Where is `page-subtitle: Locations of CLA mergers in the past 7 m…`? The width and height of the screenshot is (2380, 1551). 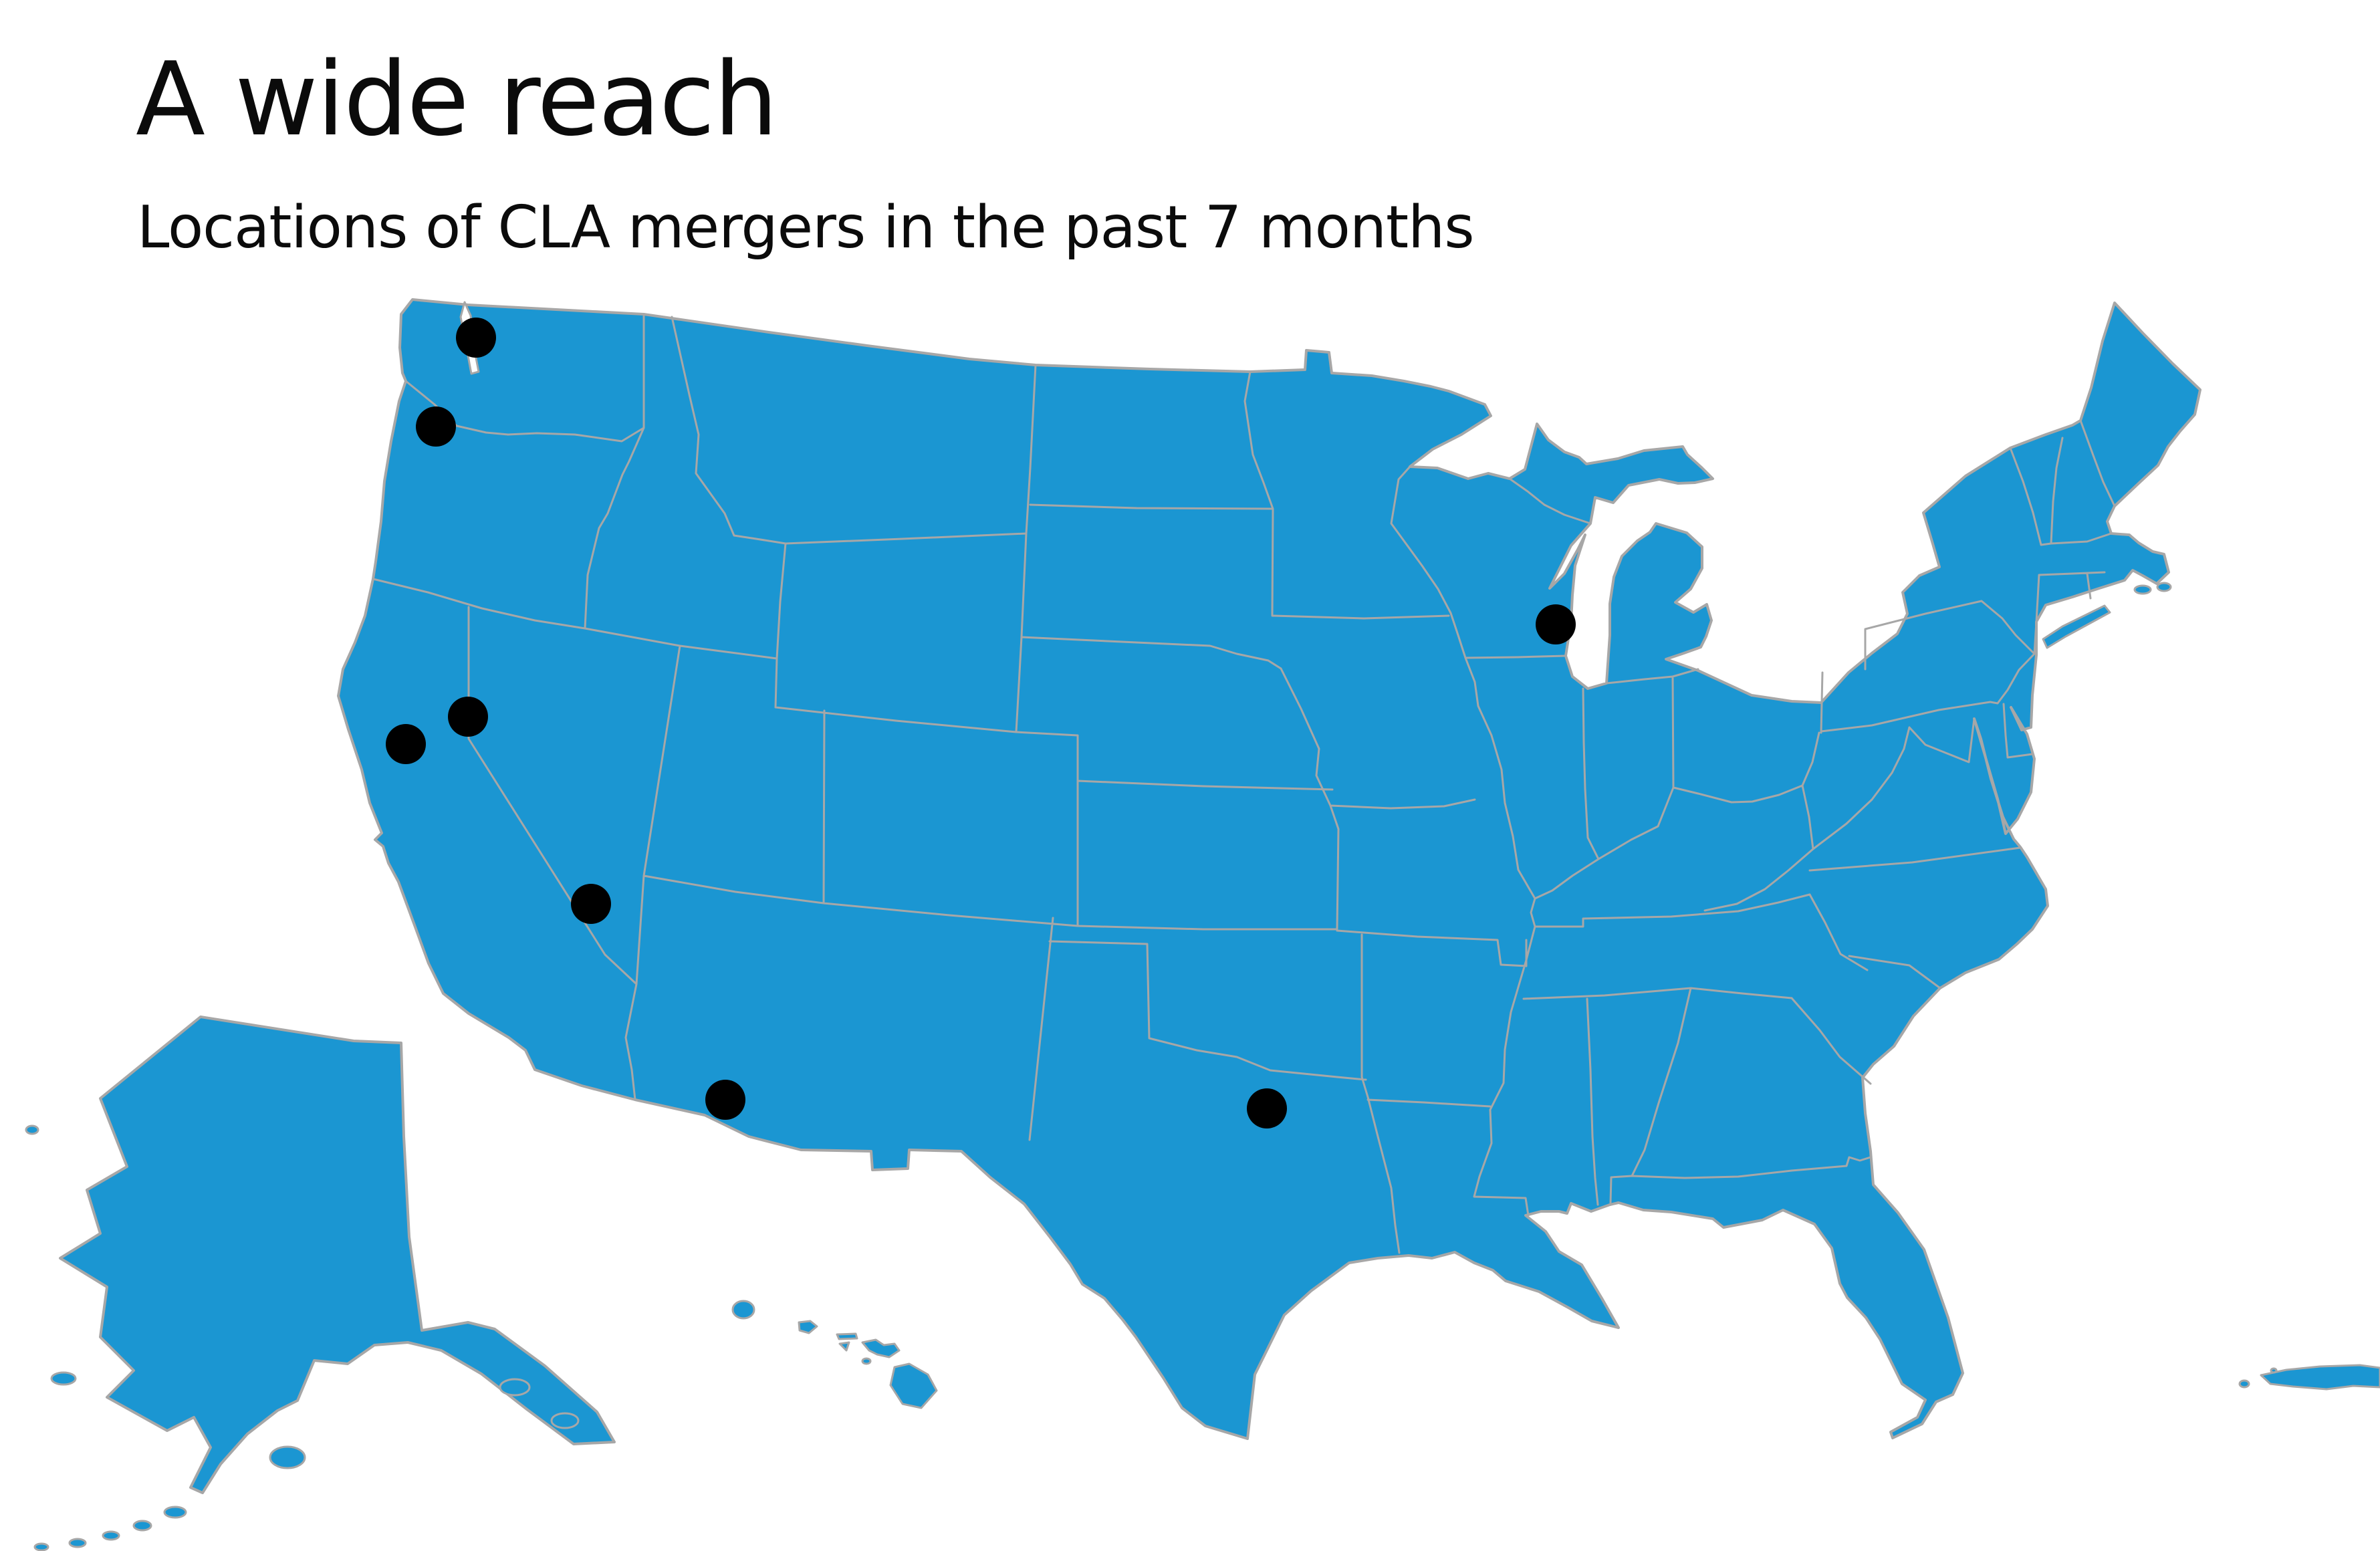
page-subtitle: Locations of CLA mergers in the past 7 m… is located at coordinates (806, 227).